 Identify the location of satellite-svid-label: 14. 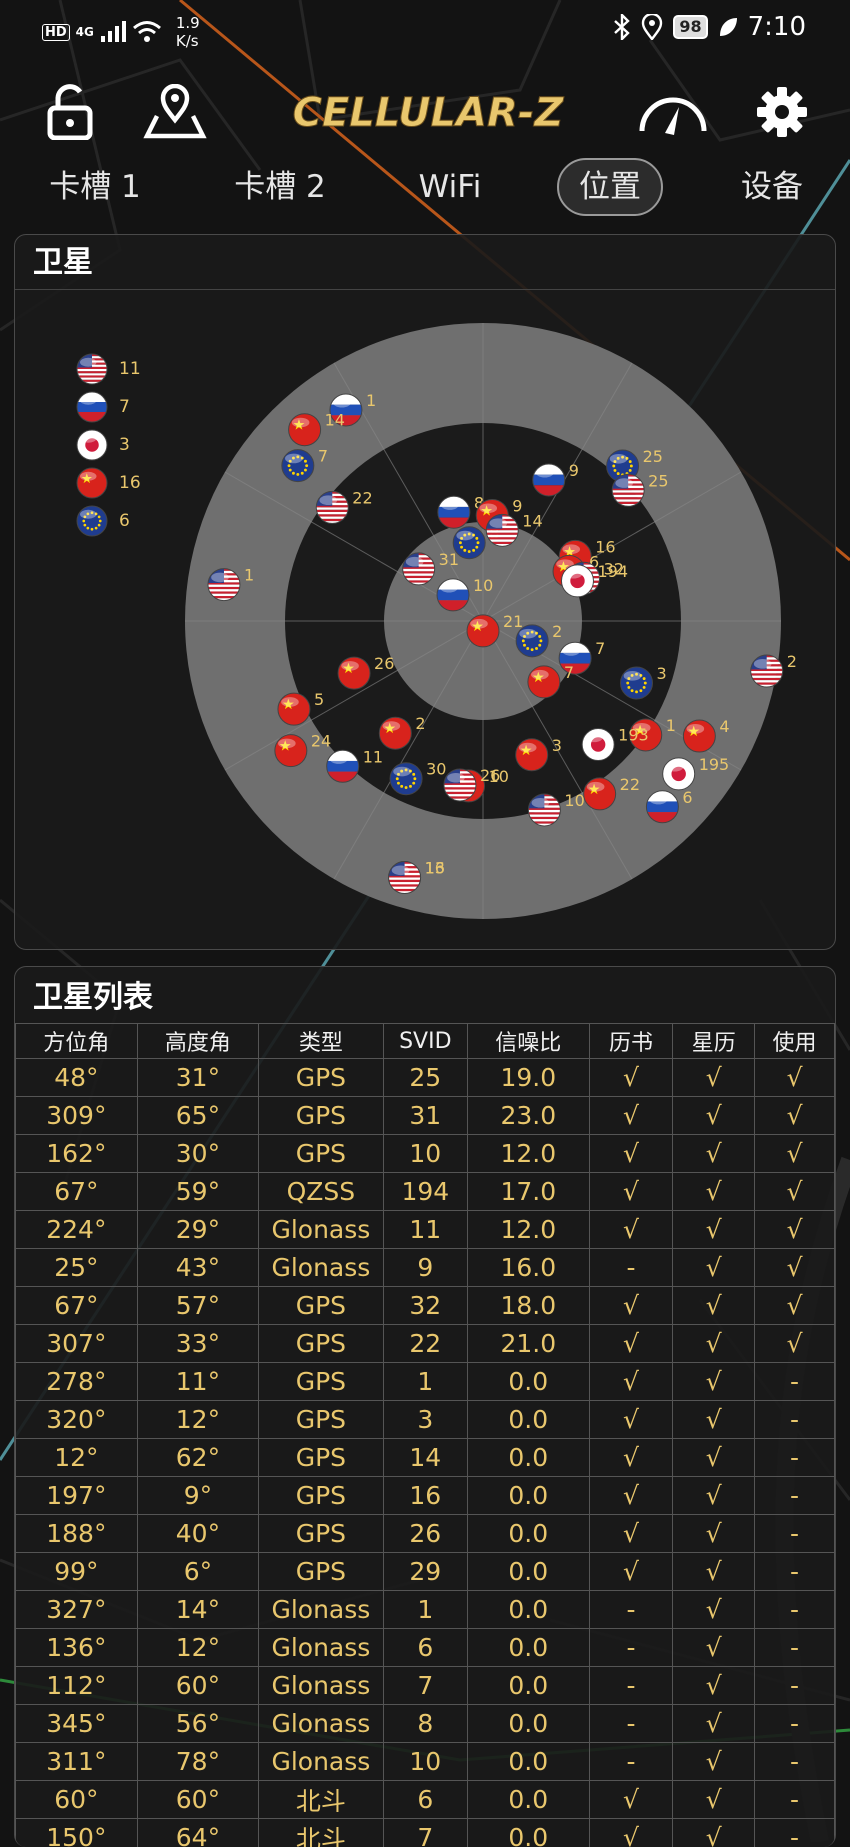
(335, 420).